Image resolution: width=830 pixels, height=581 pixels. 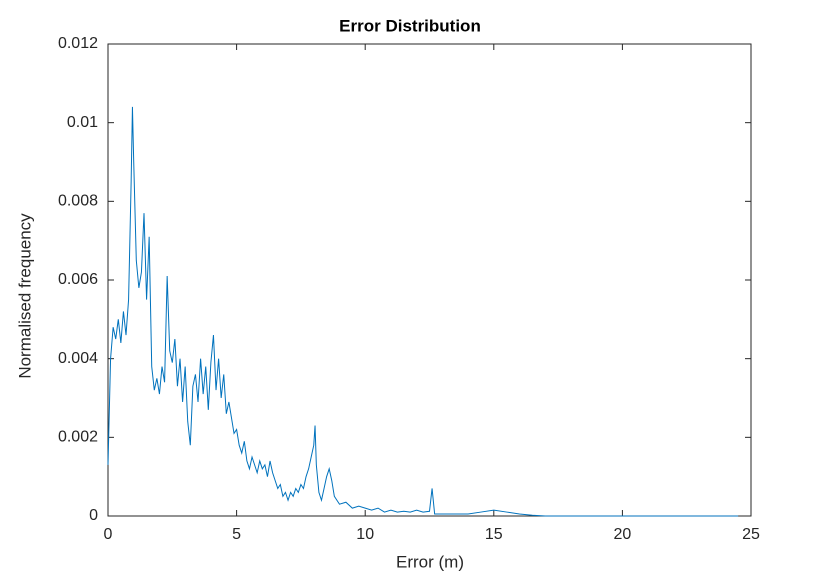 What do you see at coordinates (410, 25) in the screenshot?
I see `chart-title: Error Distribution` at bounding box center [410, 25].